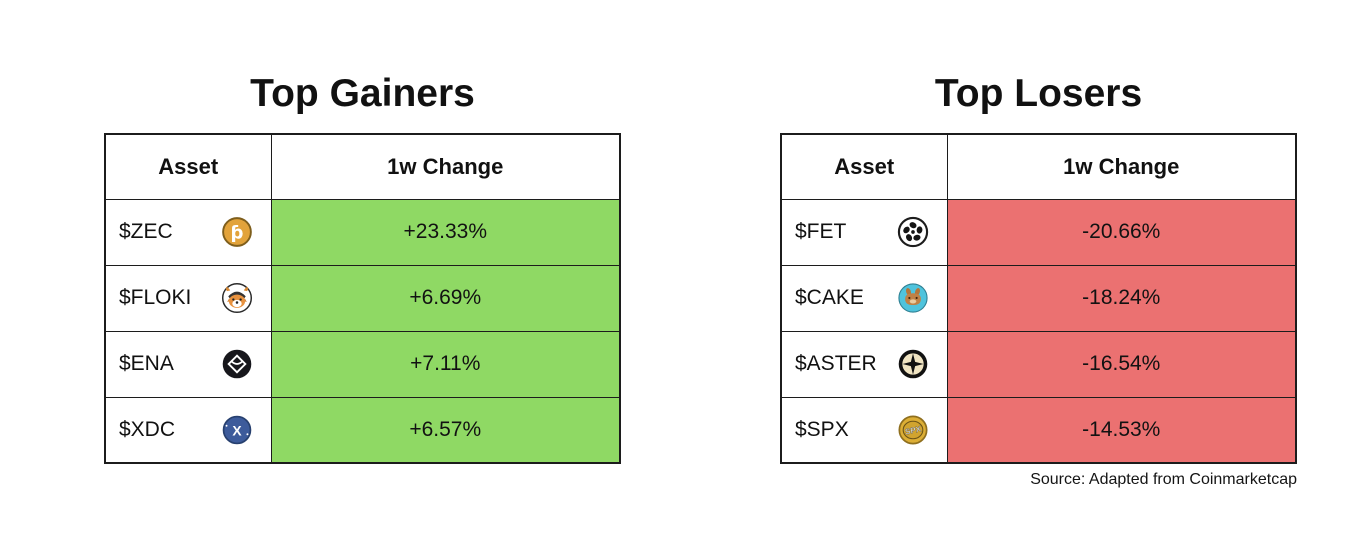 The image size is (1366, 560). Describe the element at coordinates (821, 231) in the screenshot. I see `asset-ticker: $FET` at that location.